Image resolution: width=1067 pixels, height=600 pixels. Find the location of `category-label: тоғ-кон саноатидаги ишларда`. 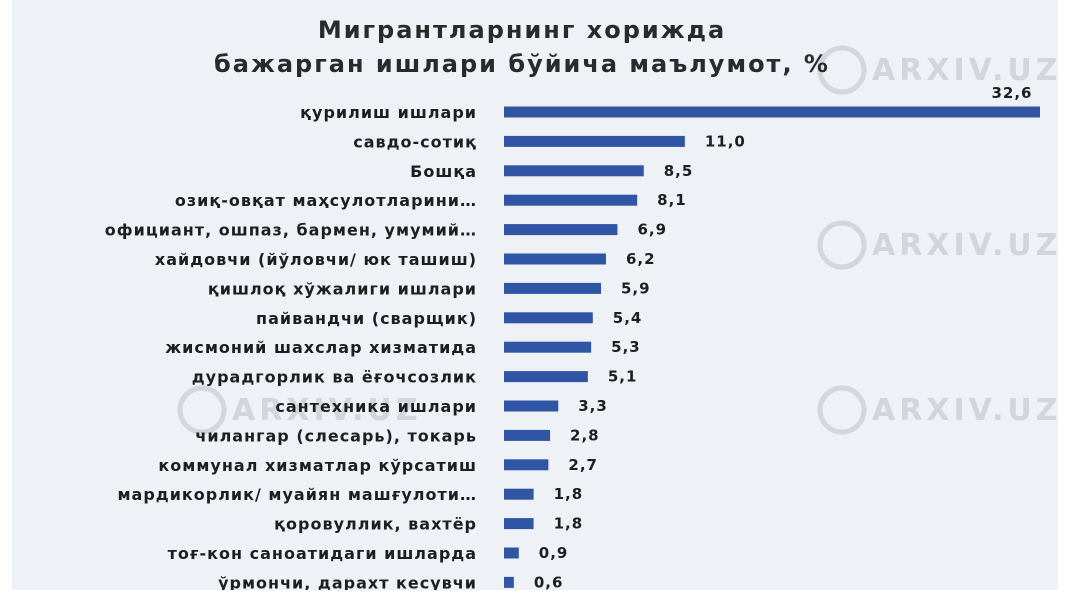

category-label: тоғ-кон саноатидаги ишларда is located at coordinates (322, 553).